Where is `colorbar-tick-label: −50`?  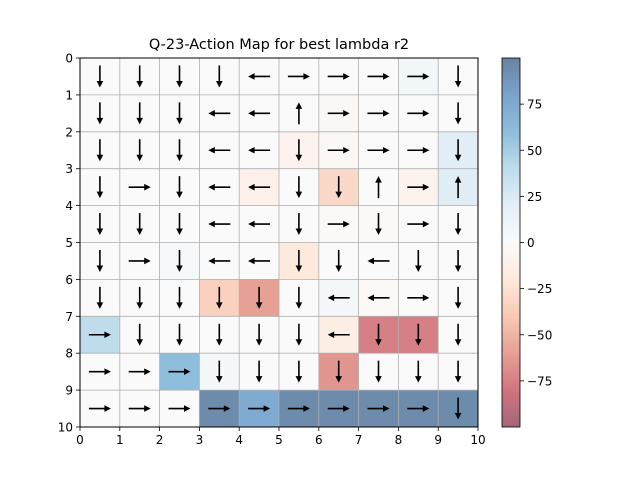
colorbar-tick-label: −50 is located at coordinates (539, 335).